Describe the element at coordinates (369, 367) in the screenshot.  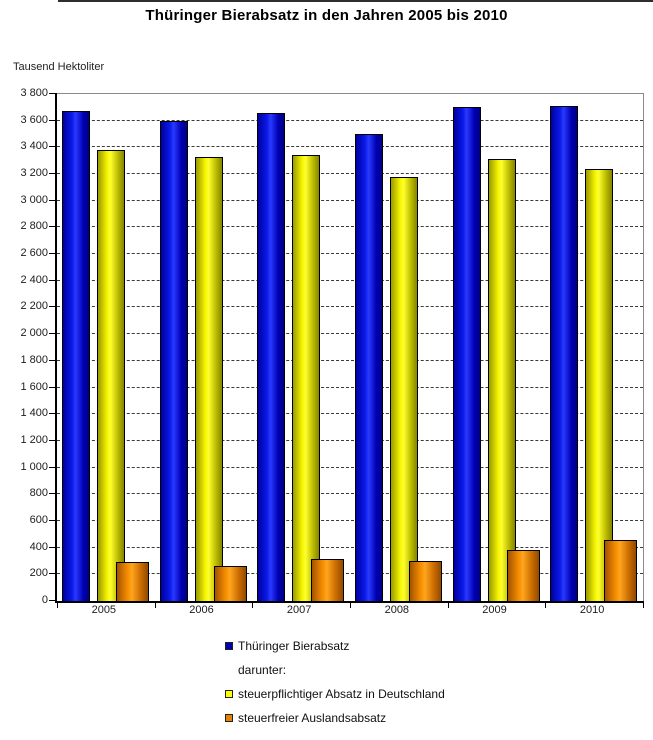
I see `bar-2008-series0` at that location.